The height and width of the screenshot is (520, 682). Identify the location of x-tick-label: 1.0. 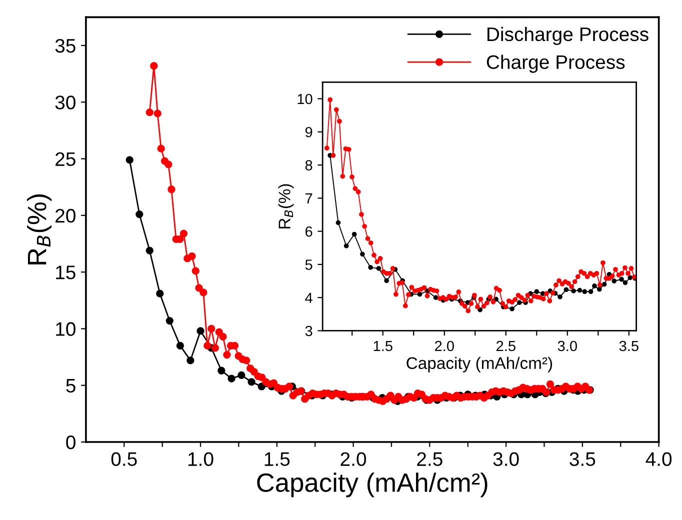
(201, 459).